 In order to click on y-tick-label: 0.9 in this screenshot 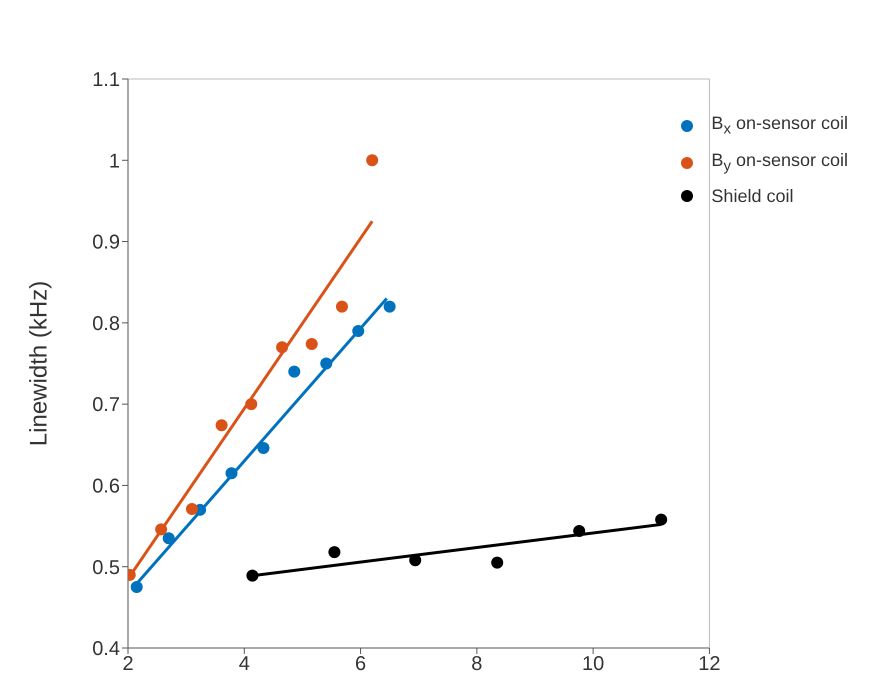, I will do `click(106, 243)`.